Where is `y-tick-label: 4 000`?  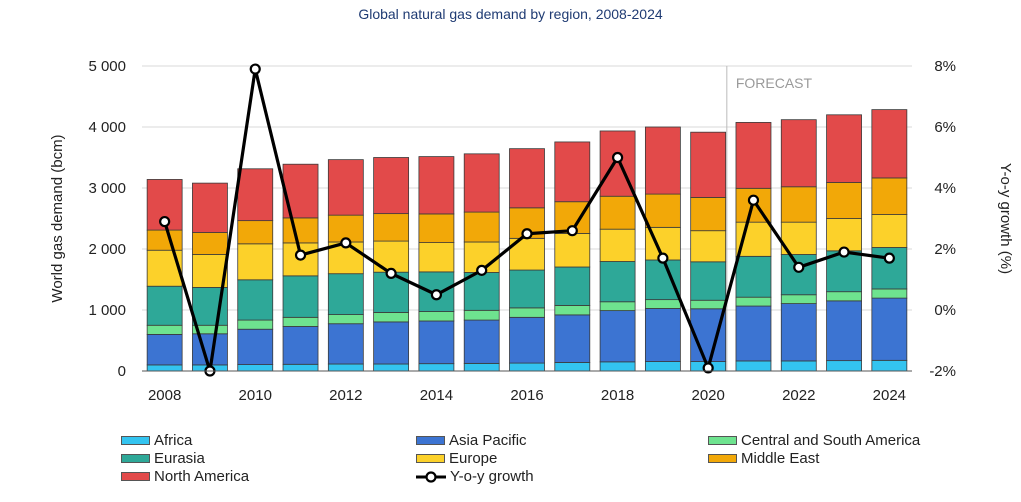 y-tick-label: 4 000 is located at coordinates (107, 127).